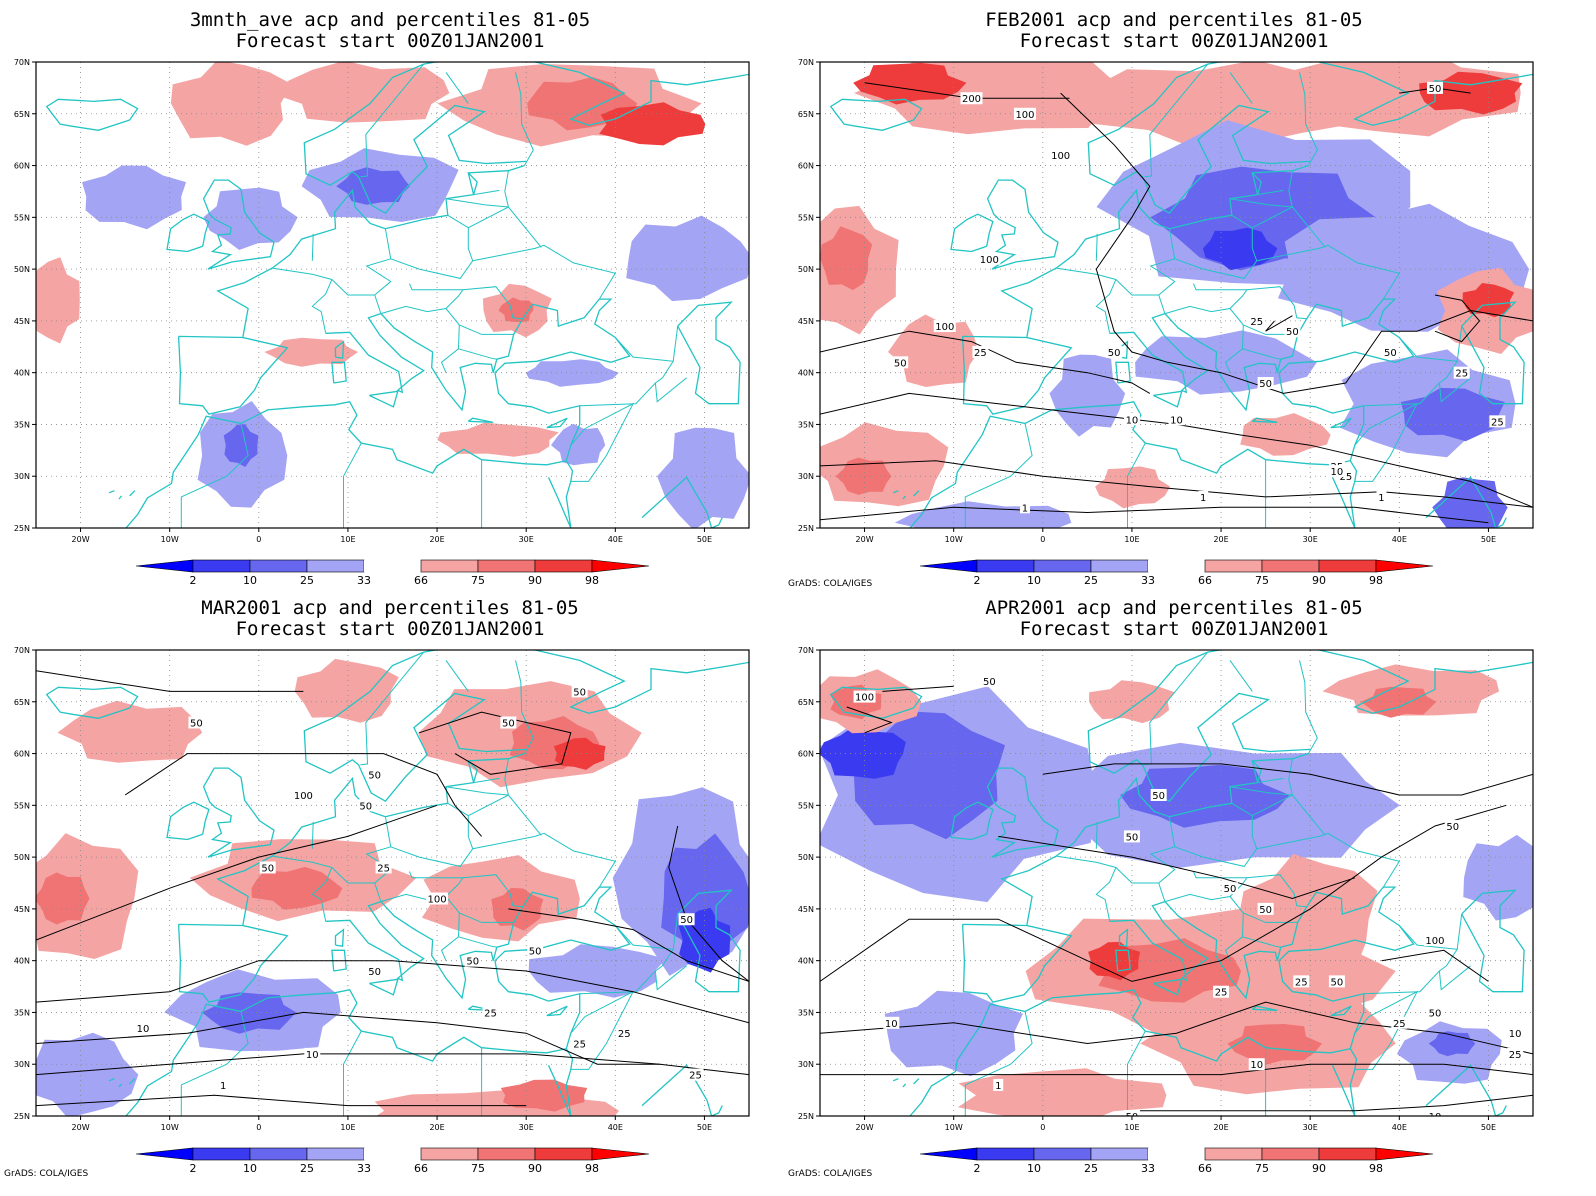 This screenshot has width=1596, height=1196. What do you see at coordinates (193, 1168) in the screenshot?
I see `colorbar-label: 2` at bounding box center [193, 1168].